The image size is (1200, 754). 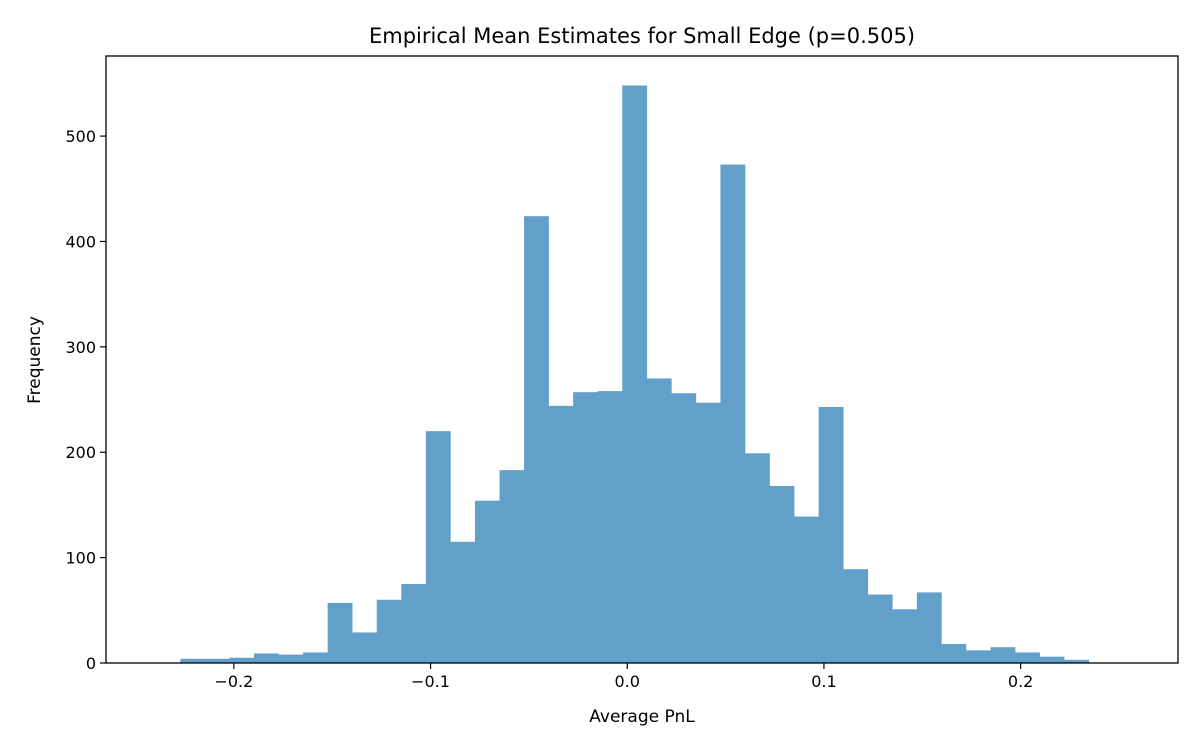 I want to click on y-tick-label: 200, so click(x=80, y=452).